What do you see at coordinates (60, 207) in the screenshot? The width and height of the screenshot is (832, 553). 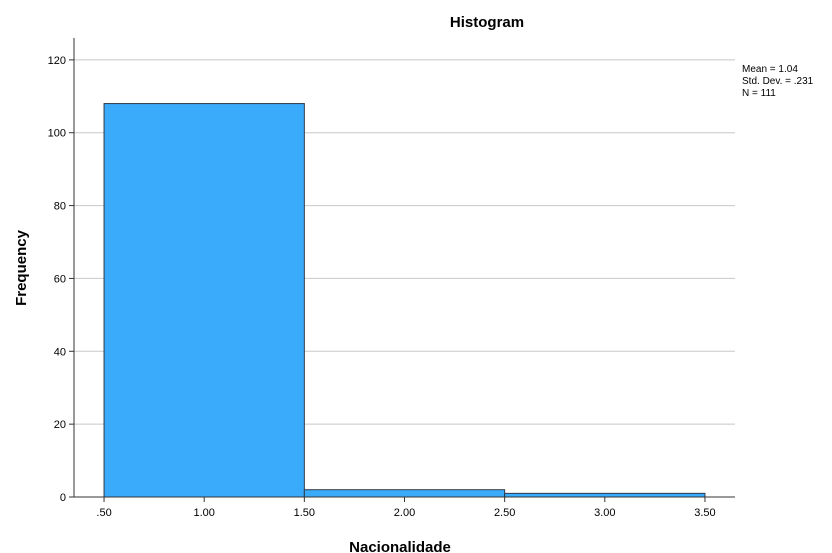 I see `y-tick-label: 80` at bounding box center [60, 207].